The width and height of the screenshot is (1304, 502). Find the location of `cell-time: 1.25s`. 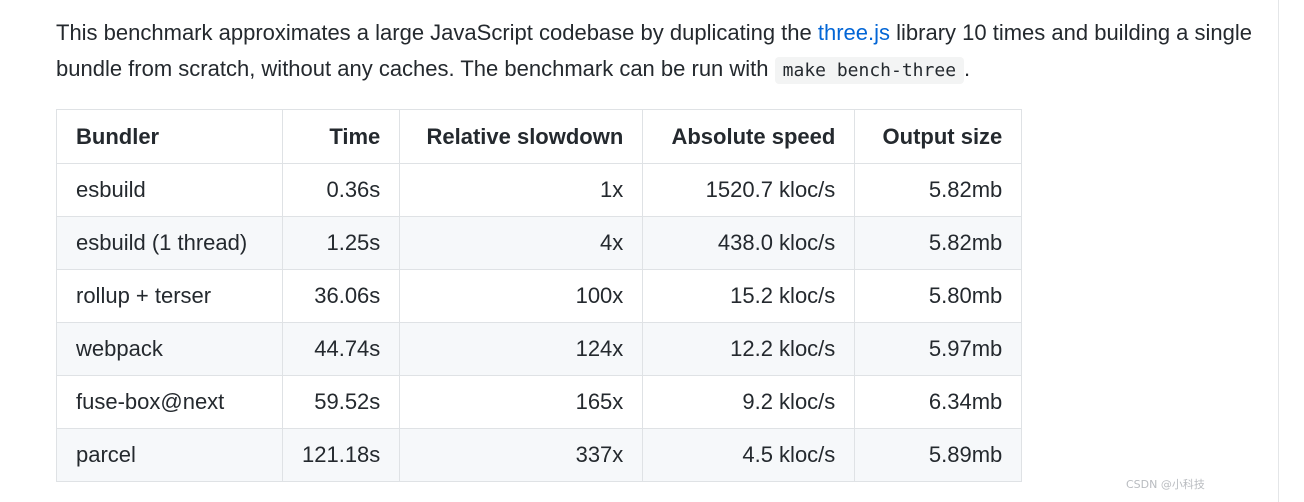

cell-time: 1.25s is located at coordinates (341, 243).